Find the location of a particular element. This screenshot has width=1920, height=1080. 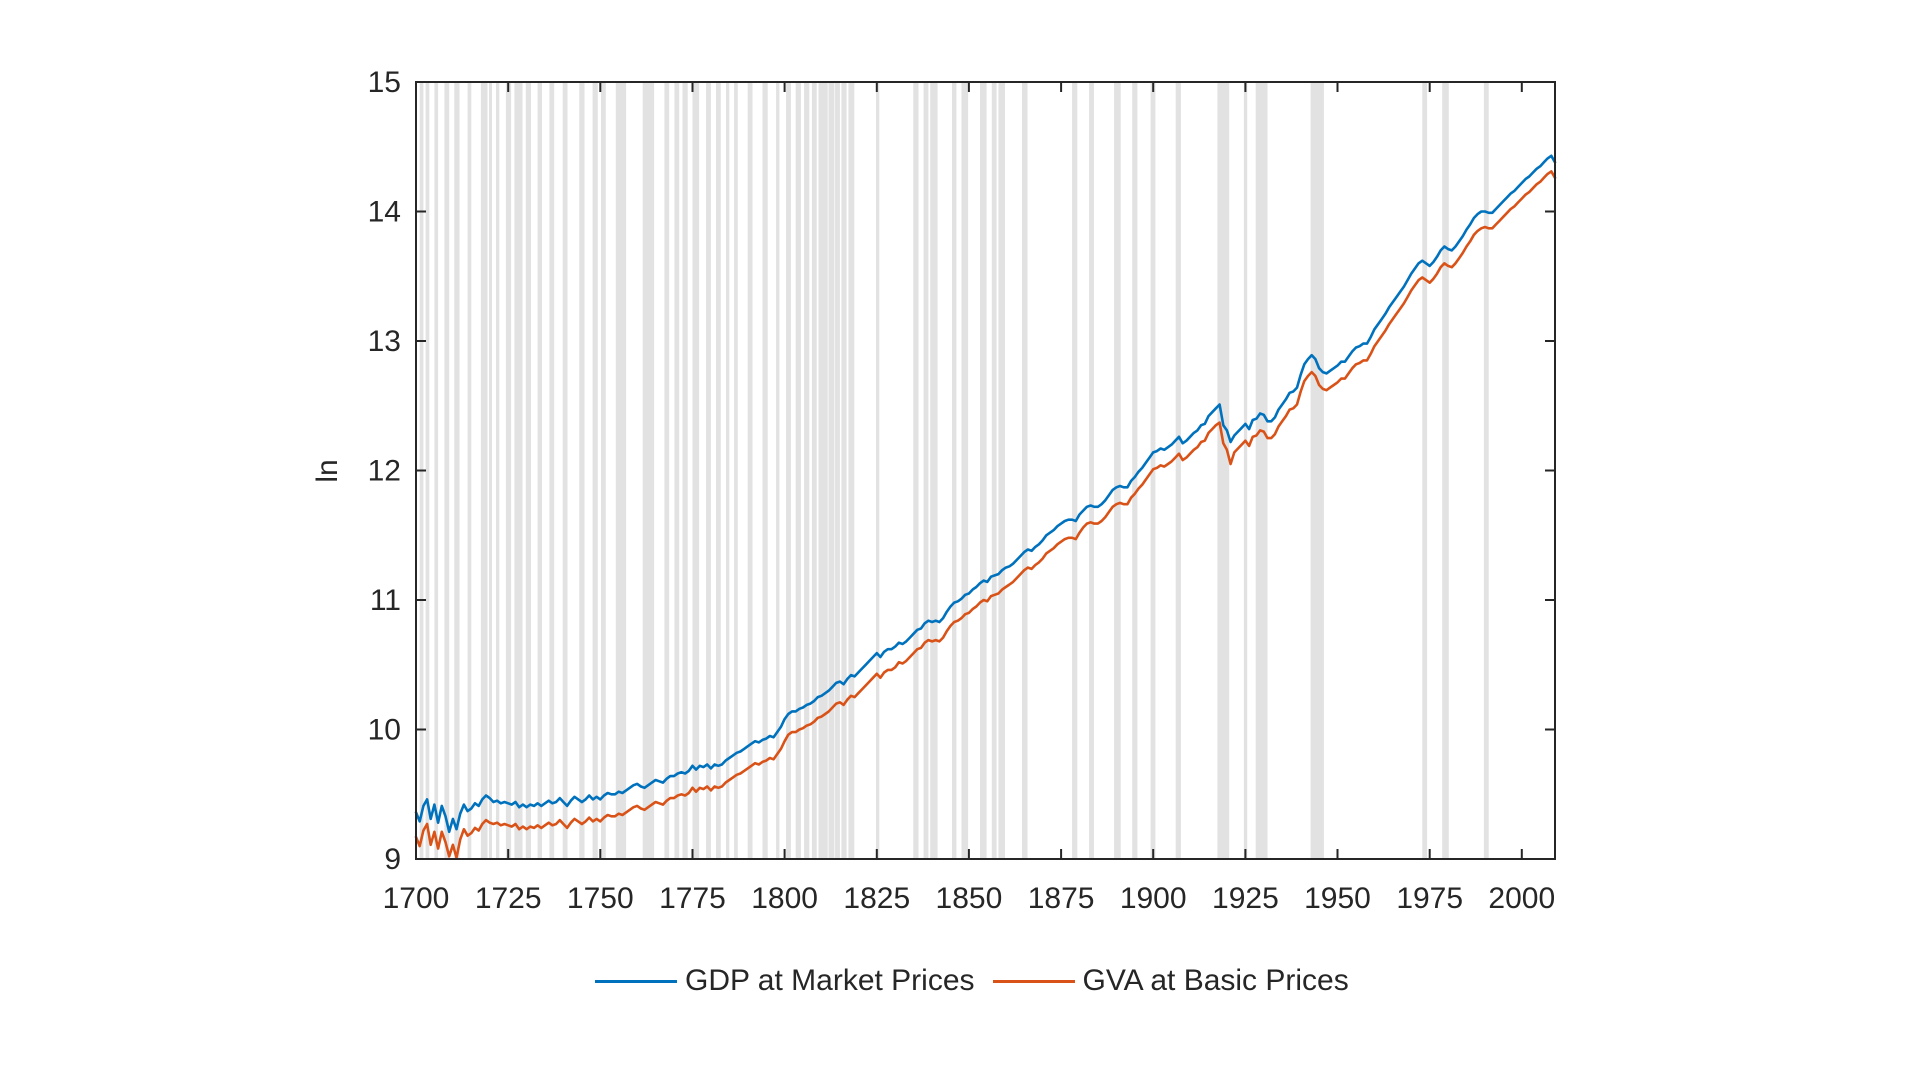

y-axis-label: ln is located at coordinates (327, 471).